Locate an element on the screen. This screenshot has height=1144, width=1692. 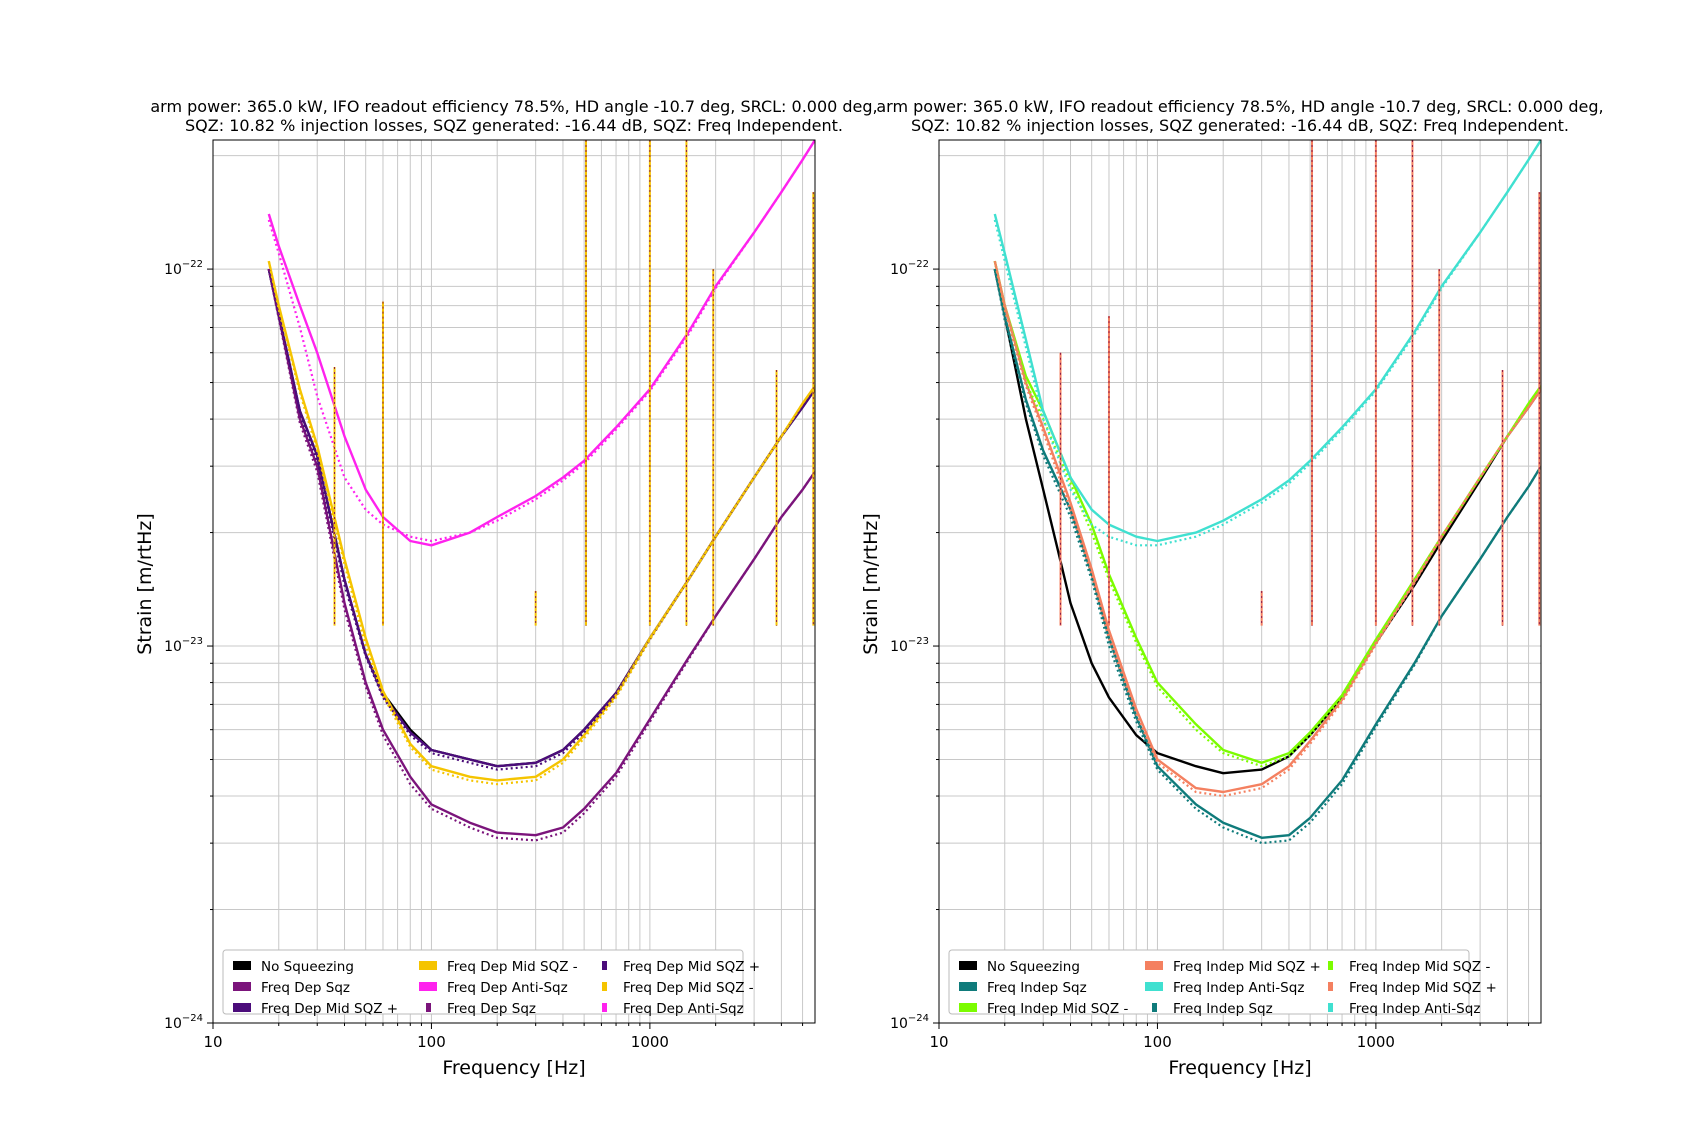
left-y-tick-label: 10−24 is located at coordinates (183, 1022).